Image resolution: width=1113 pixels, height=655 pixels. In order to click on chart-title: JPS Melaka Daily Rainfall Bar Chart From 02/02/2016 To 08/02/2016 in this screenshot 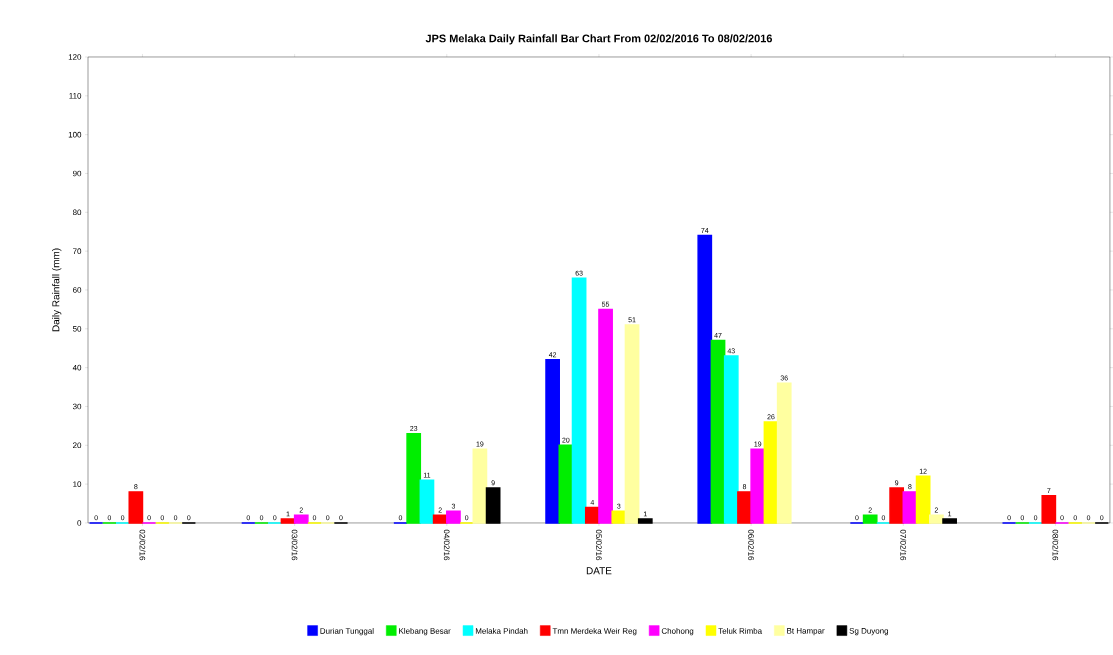, I will do `click(599, 39)`.